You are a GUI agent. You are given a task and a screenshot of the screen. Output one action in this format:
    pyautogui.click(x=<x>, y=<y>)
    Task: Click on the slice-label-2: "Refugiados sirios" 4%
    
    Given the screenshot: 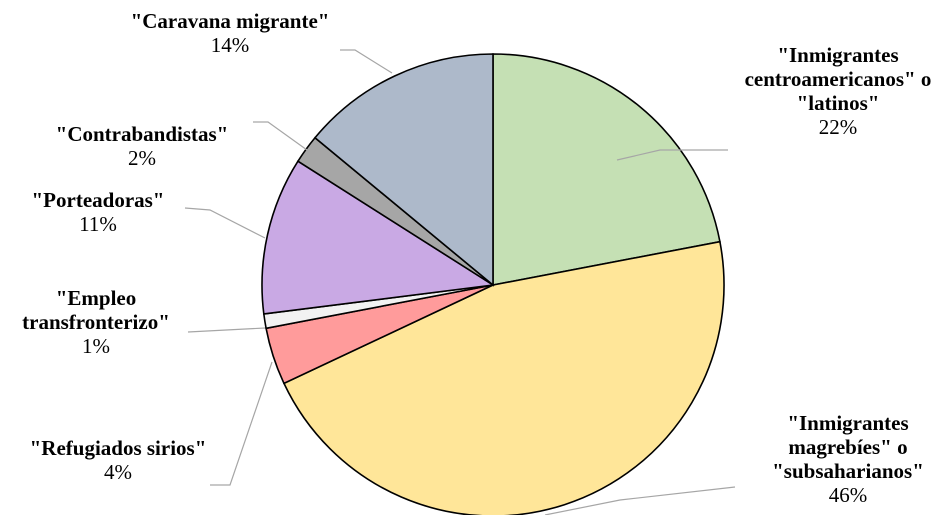 What is the action you would take?
    pyautogui.click(x=118, y=460)
    